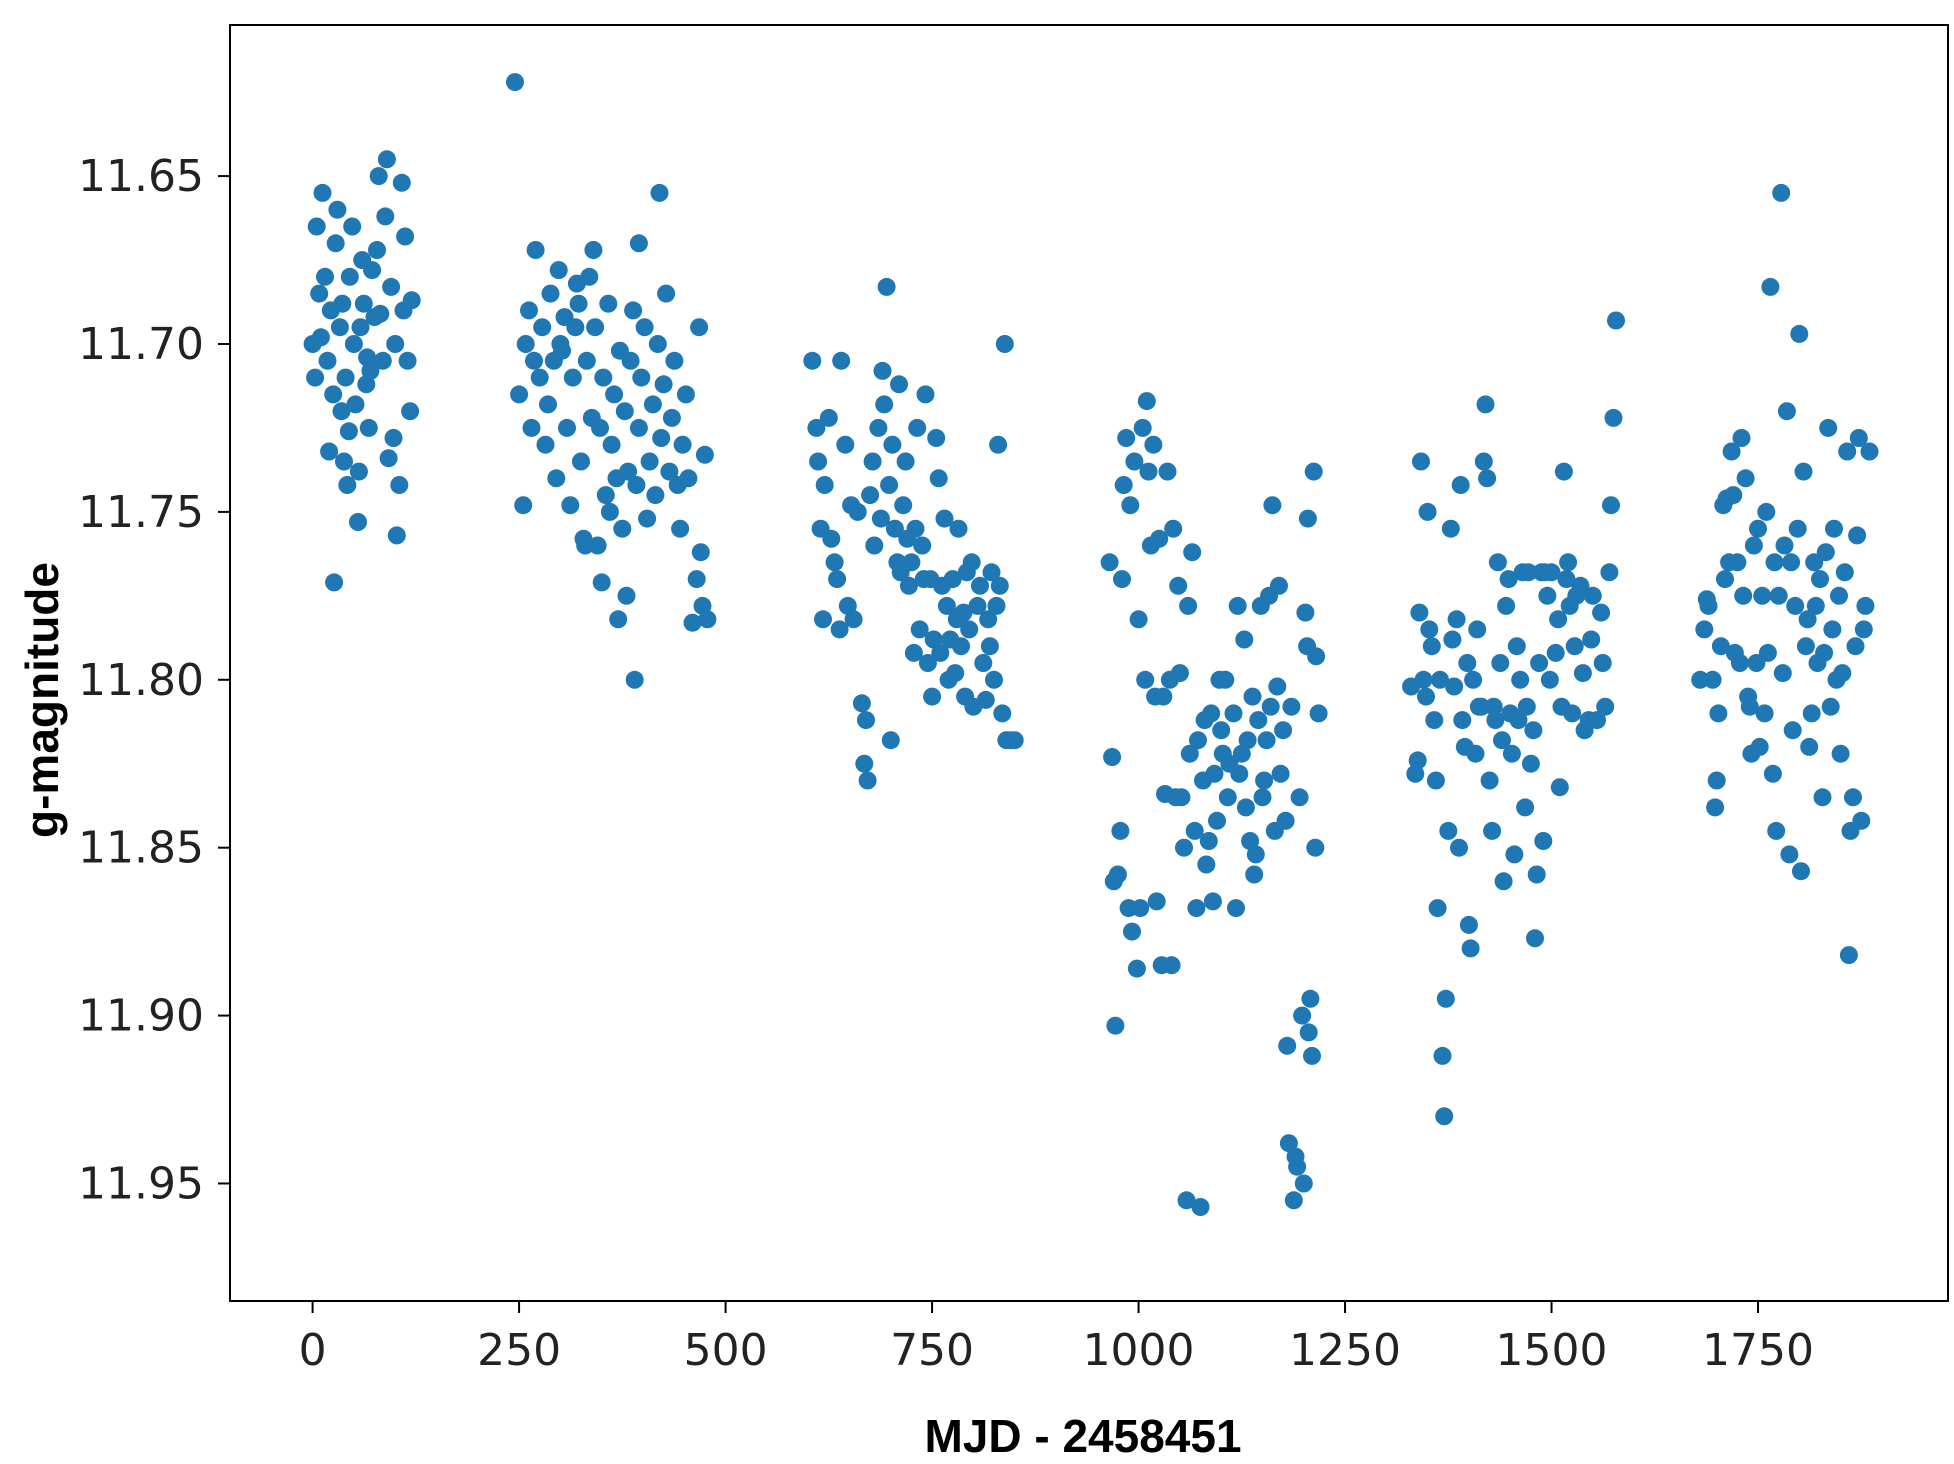 Image resolution: width=1954 pixels, height=1464 pixels. What do you see at coordinates (519, 1350) in the screenshot?
I see `x-tick-label: 250` at bounding box center [519, 1350].